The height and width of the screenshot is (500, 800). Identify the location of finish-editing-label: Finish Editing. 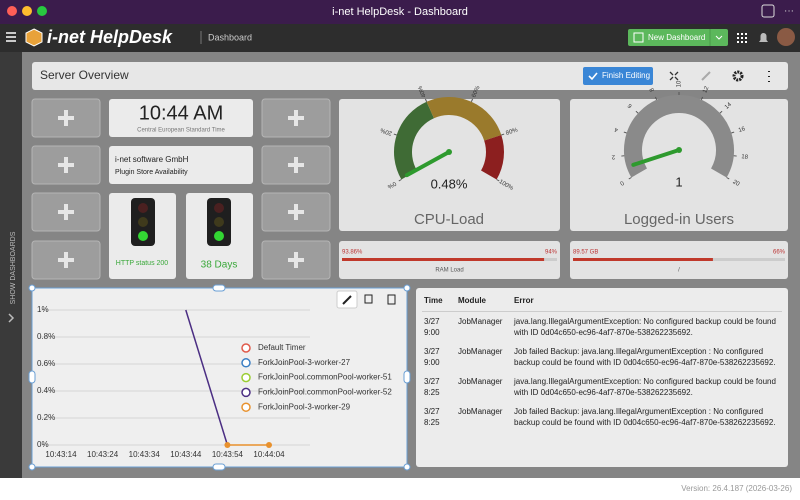
(626, 75).